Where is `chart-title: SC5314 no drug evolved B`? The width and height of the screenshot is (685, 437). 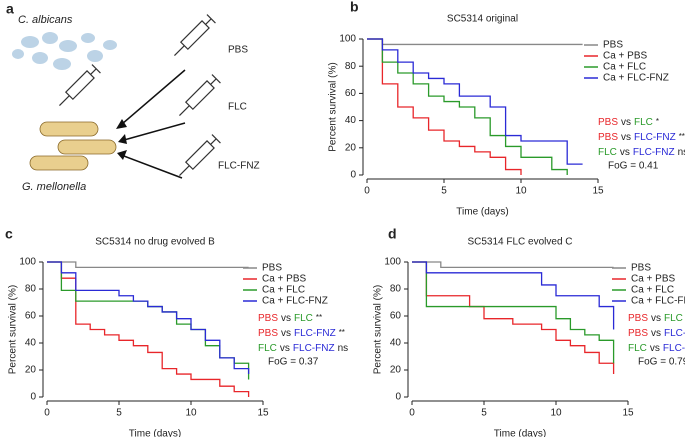
chart-title: SC5314 no drug evolved B is located at coordinates (155, 242).